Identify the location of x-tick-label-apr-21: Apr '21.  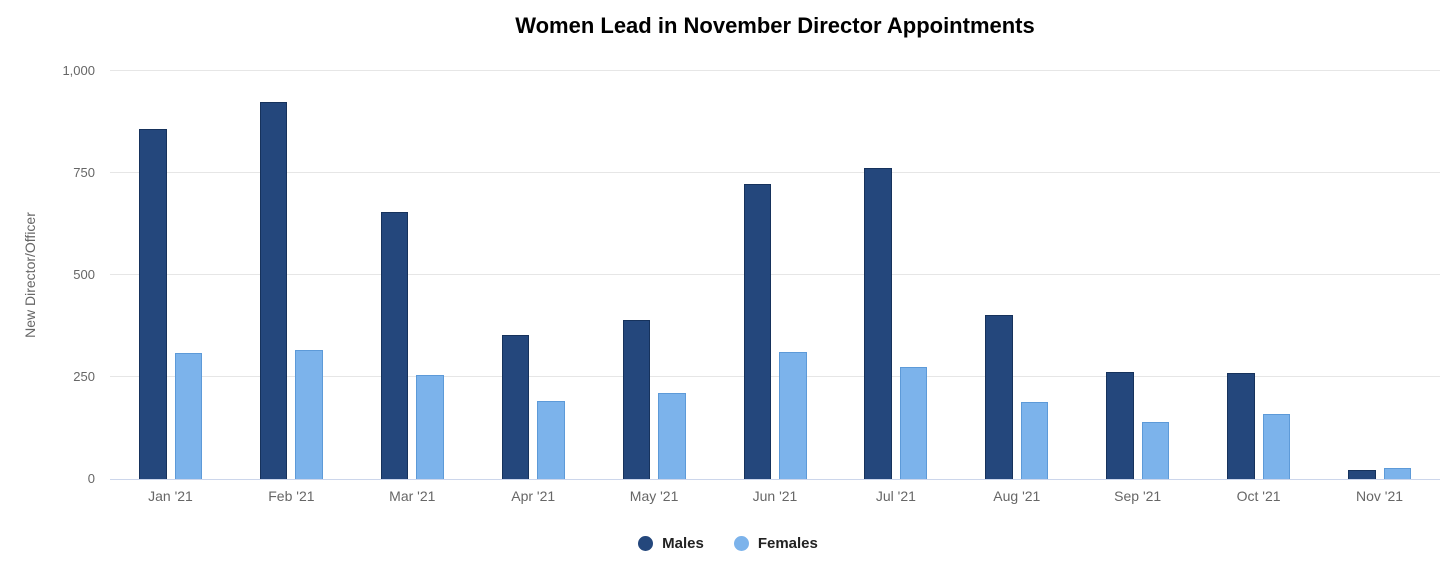
(533, 496).